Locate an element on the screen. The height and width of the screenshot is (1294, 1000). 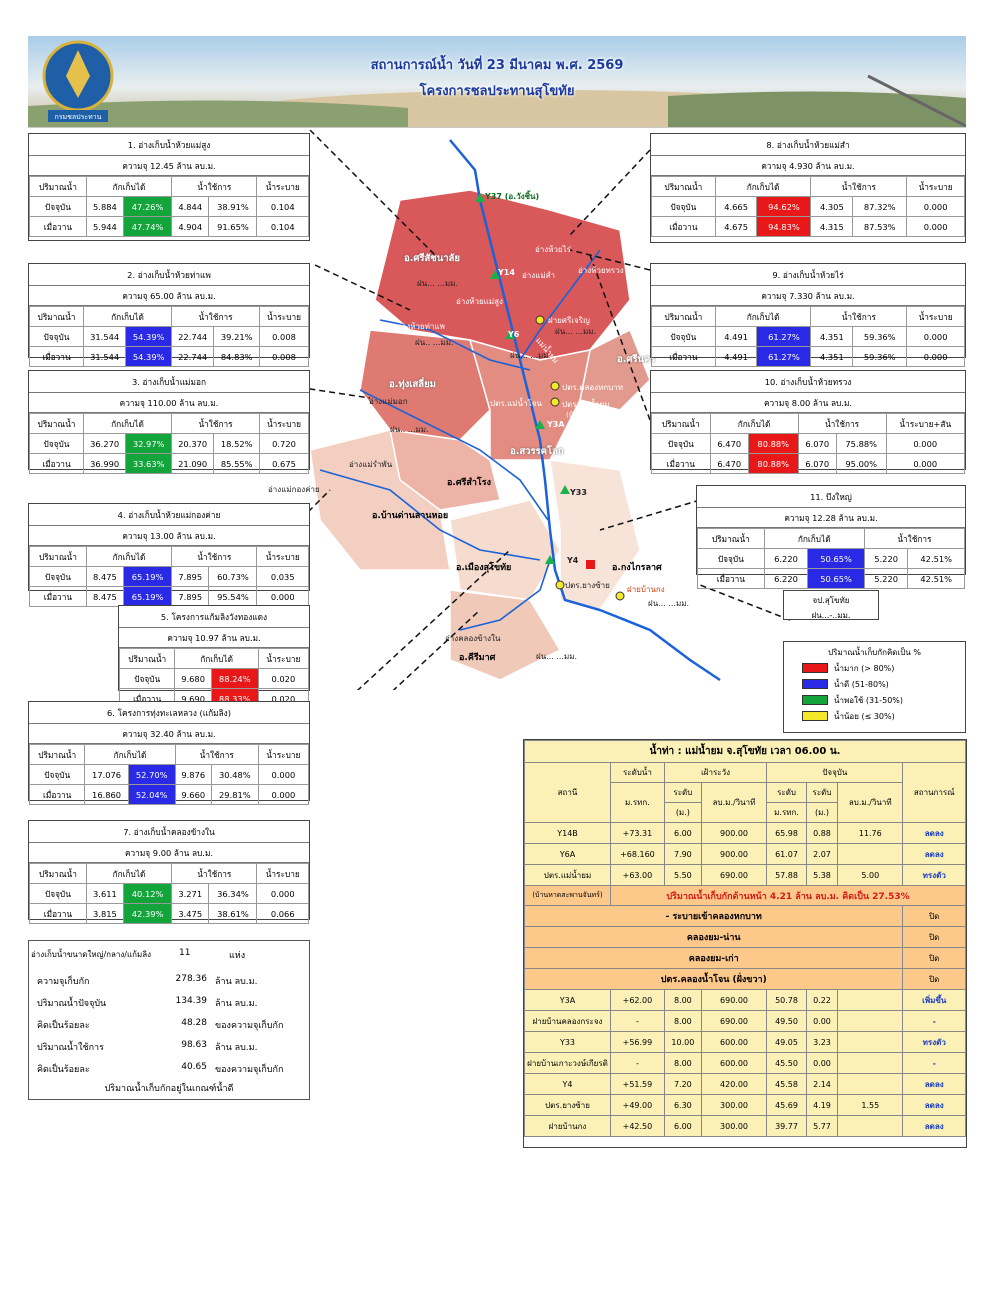
summary-row: ปริมาณน้ำใช้การ 98.63 ล้าน ลบ.ม. is located at coordinates (169, 1047).